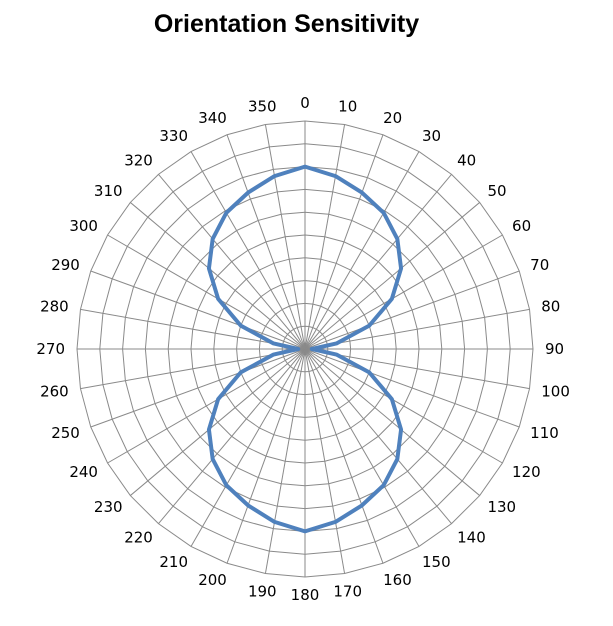  What do you see at coordinates (554, 349) in the screenshot?
I see `angle-tick-label: 90` at bounding box center [554, 349].